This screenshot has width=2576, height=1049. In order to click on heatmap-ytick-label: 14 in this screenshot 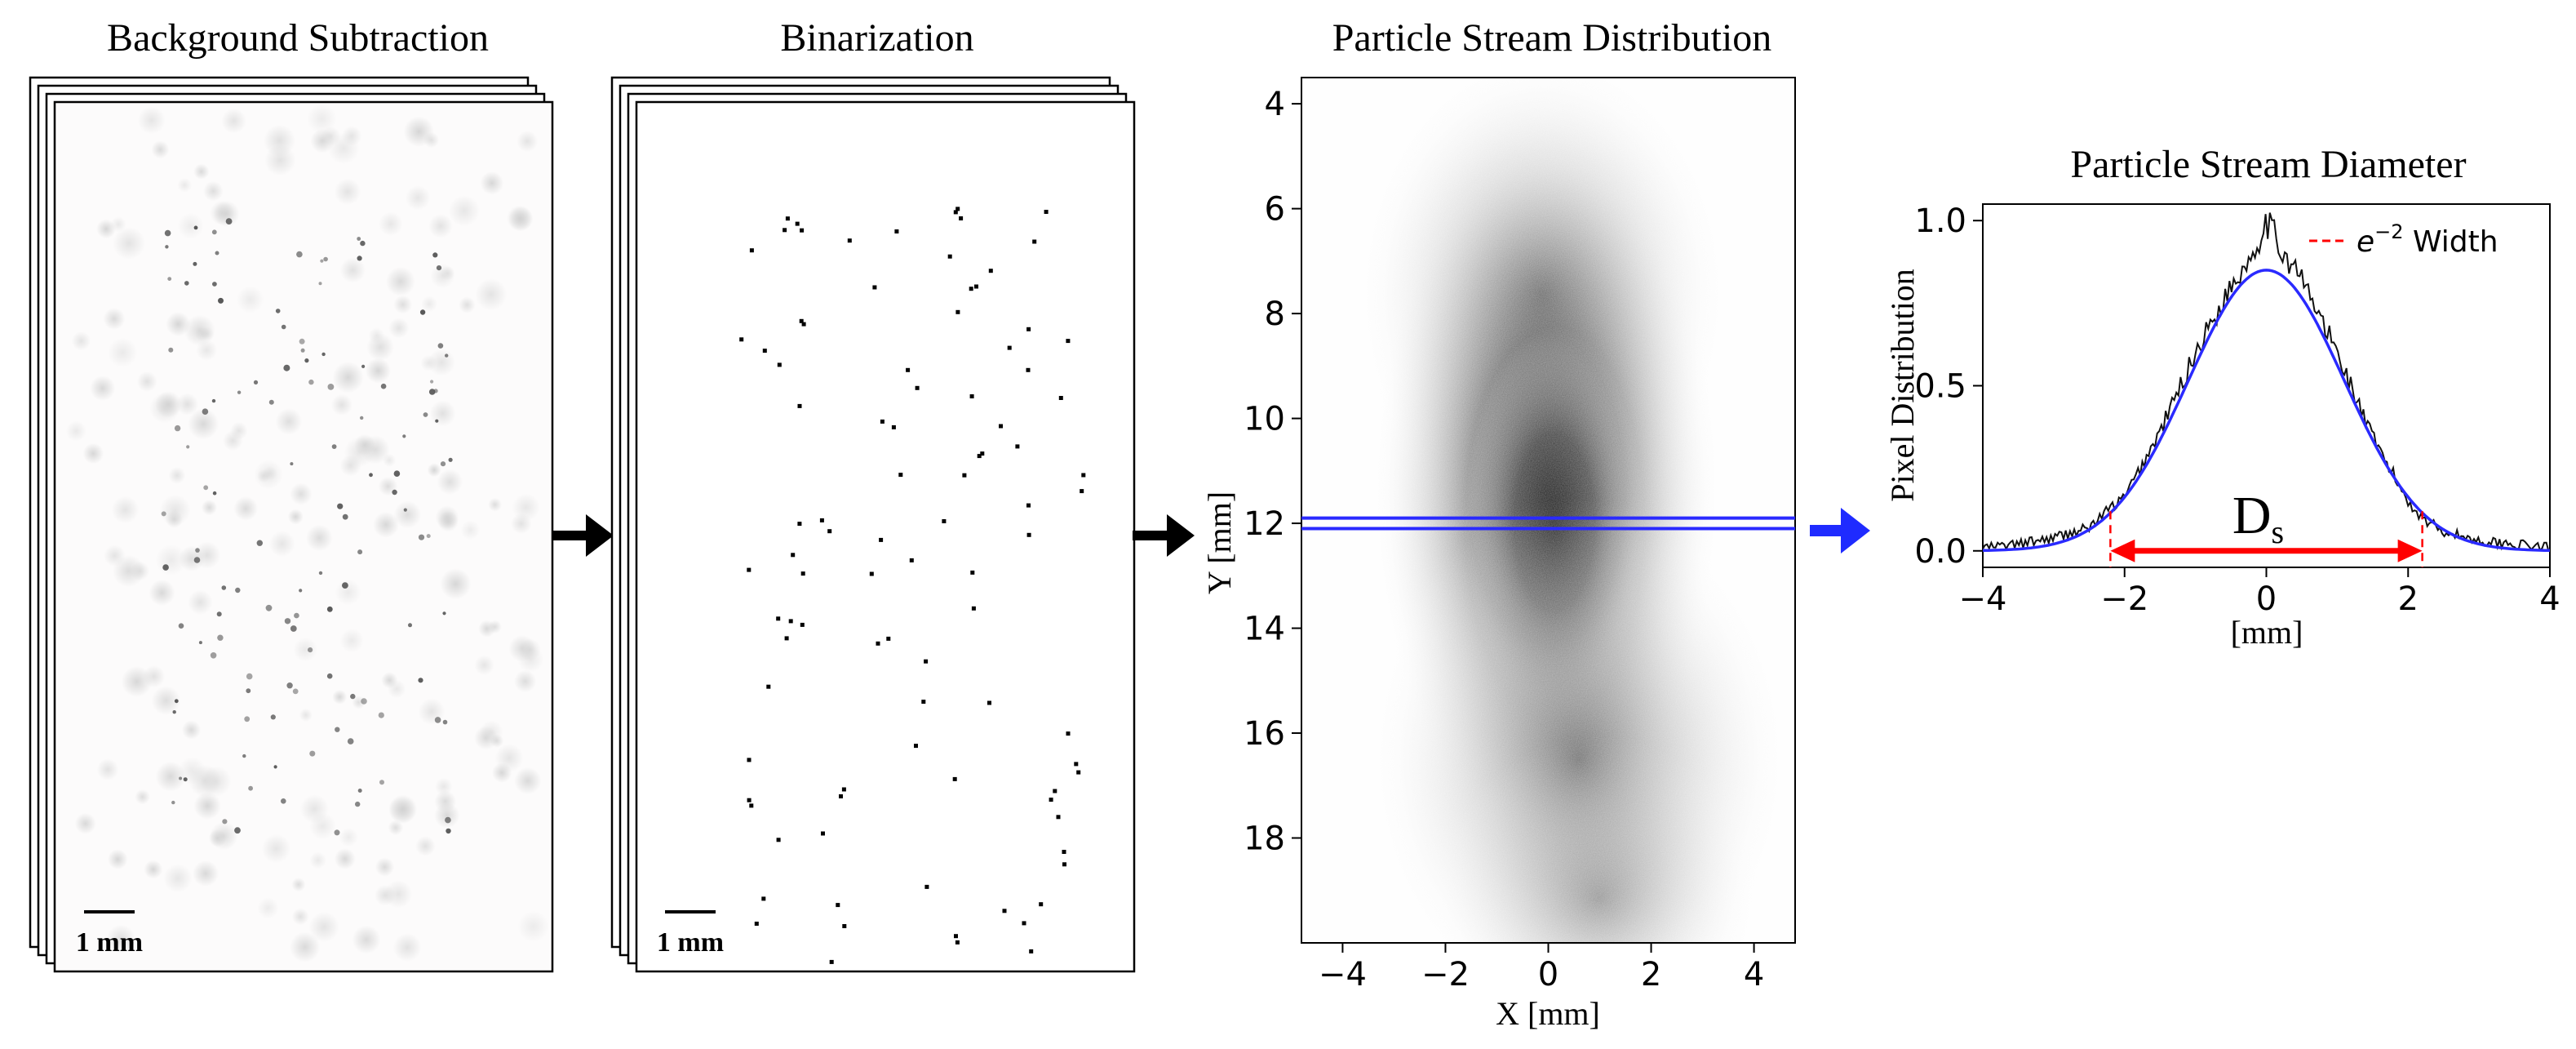, I will do `click(1264, 629)`.